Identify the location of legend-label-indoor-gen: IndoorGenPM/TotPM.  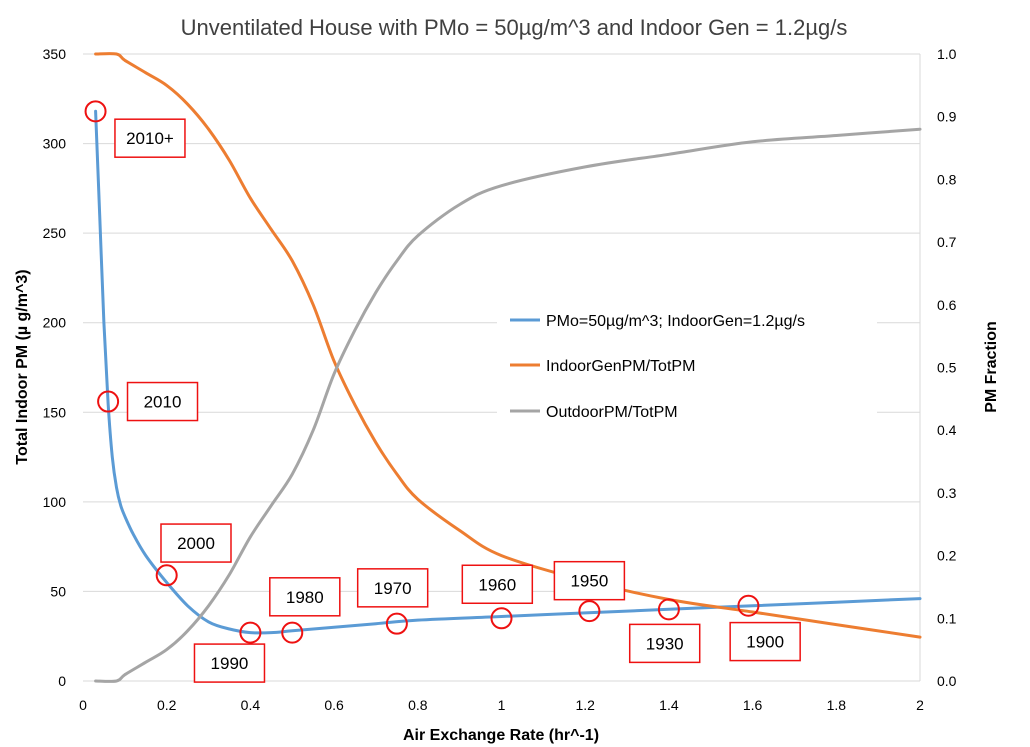
(620, 366).